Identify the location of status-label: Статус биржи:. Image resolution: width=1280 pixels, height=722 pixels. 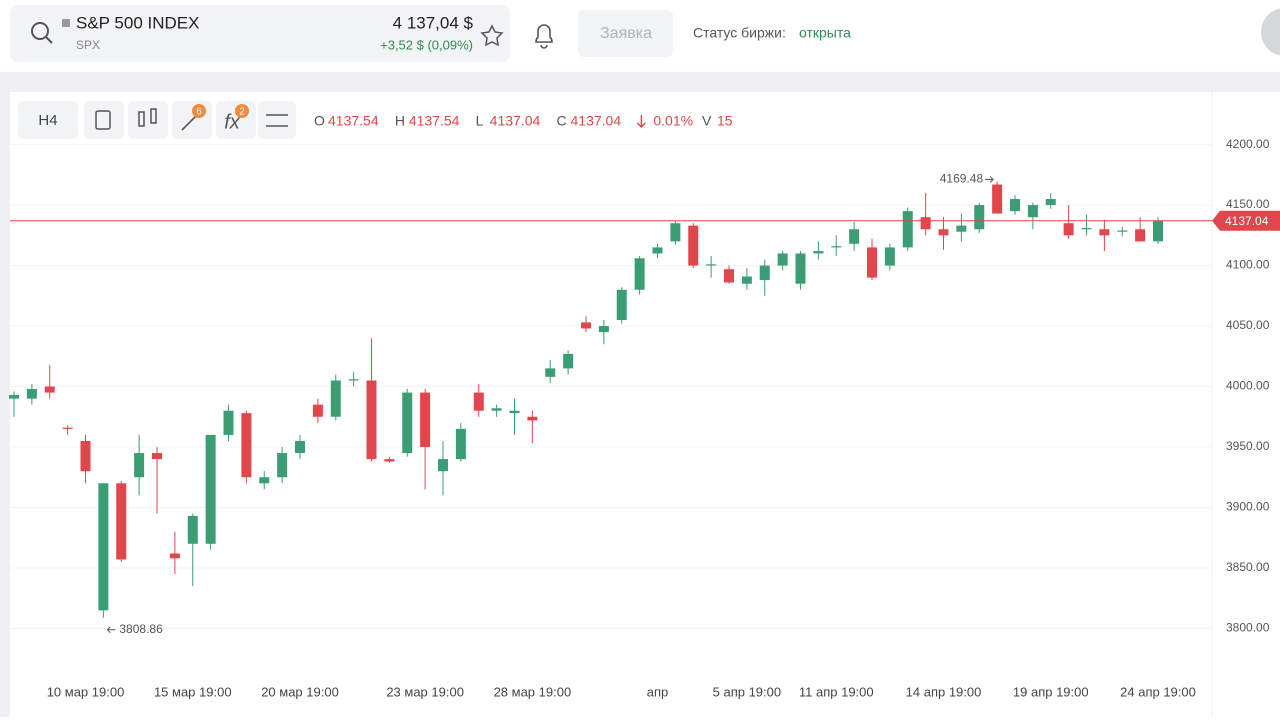
(739, 33).